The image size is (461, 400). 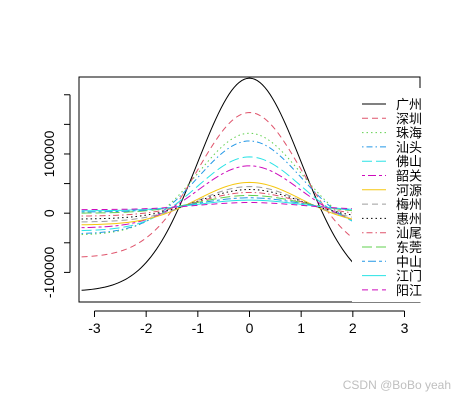 What do you see at coordinates (409, 277) in the screenshot?
I see `legend-label: 江门` at bounding box center [409, 277].